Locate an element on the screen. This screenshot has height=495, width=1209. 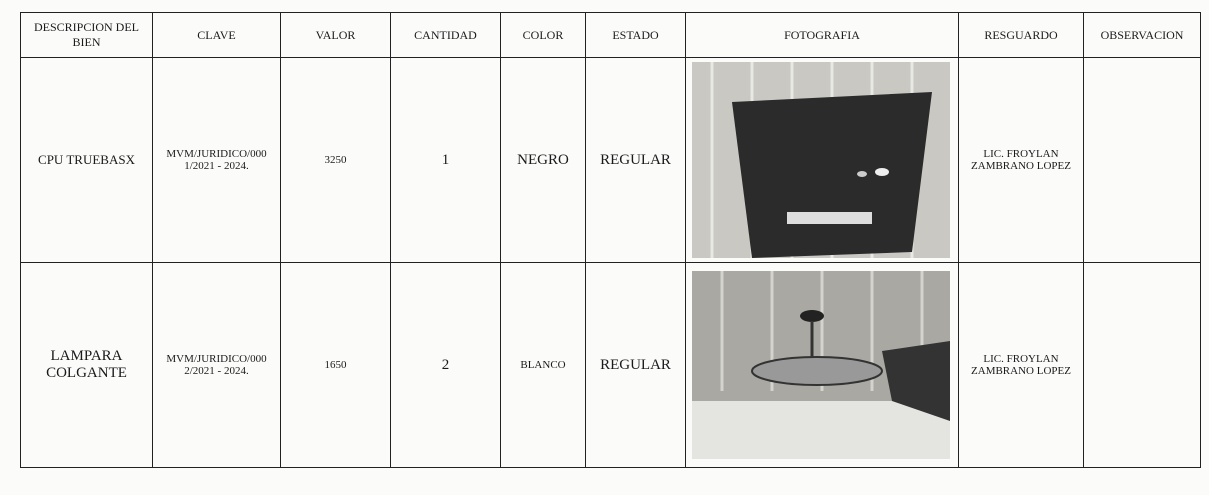
header-cell: CANTIDAD is located at coordinates (445, 35).